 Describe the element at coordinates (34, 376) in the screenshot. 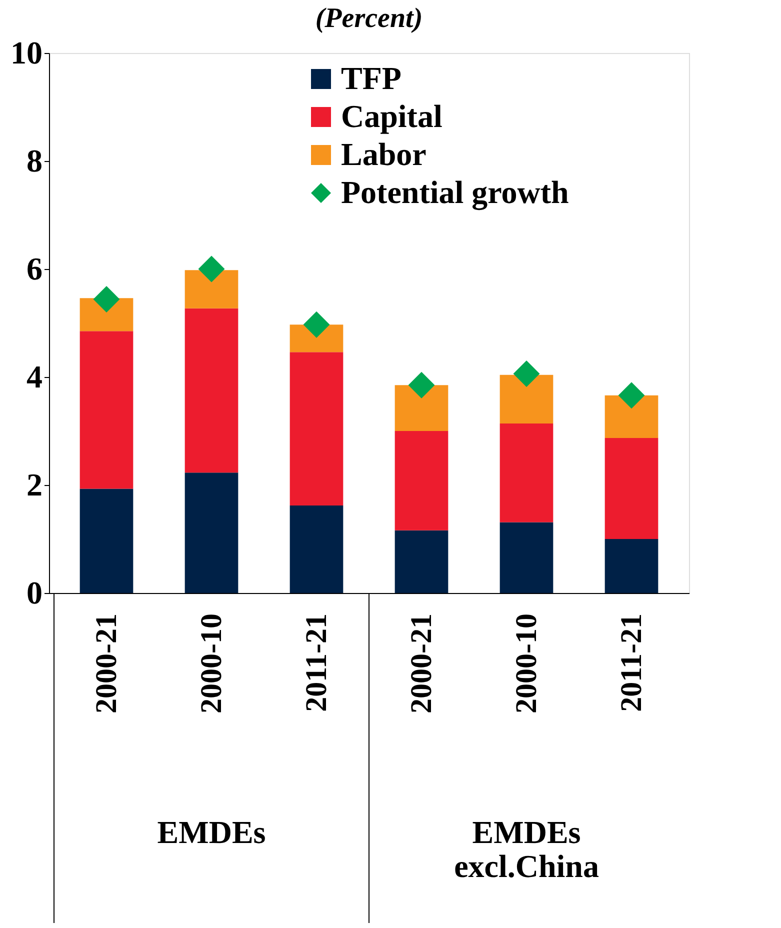

I see `y-tick-label: 4` at that location.